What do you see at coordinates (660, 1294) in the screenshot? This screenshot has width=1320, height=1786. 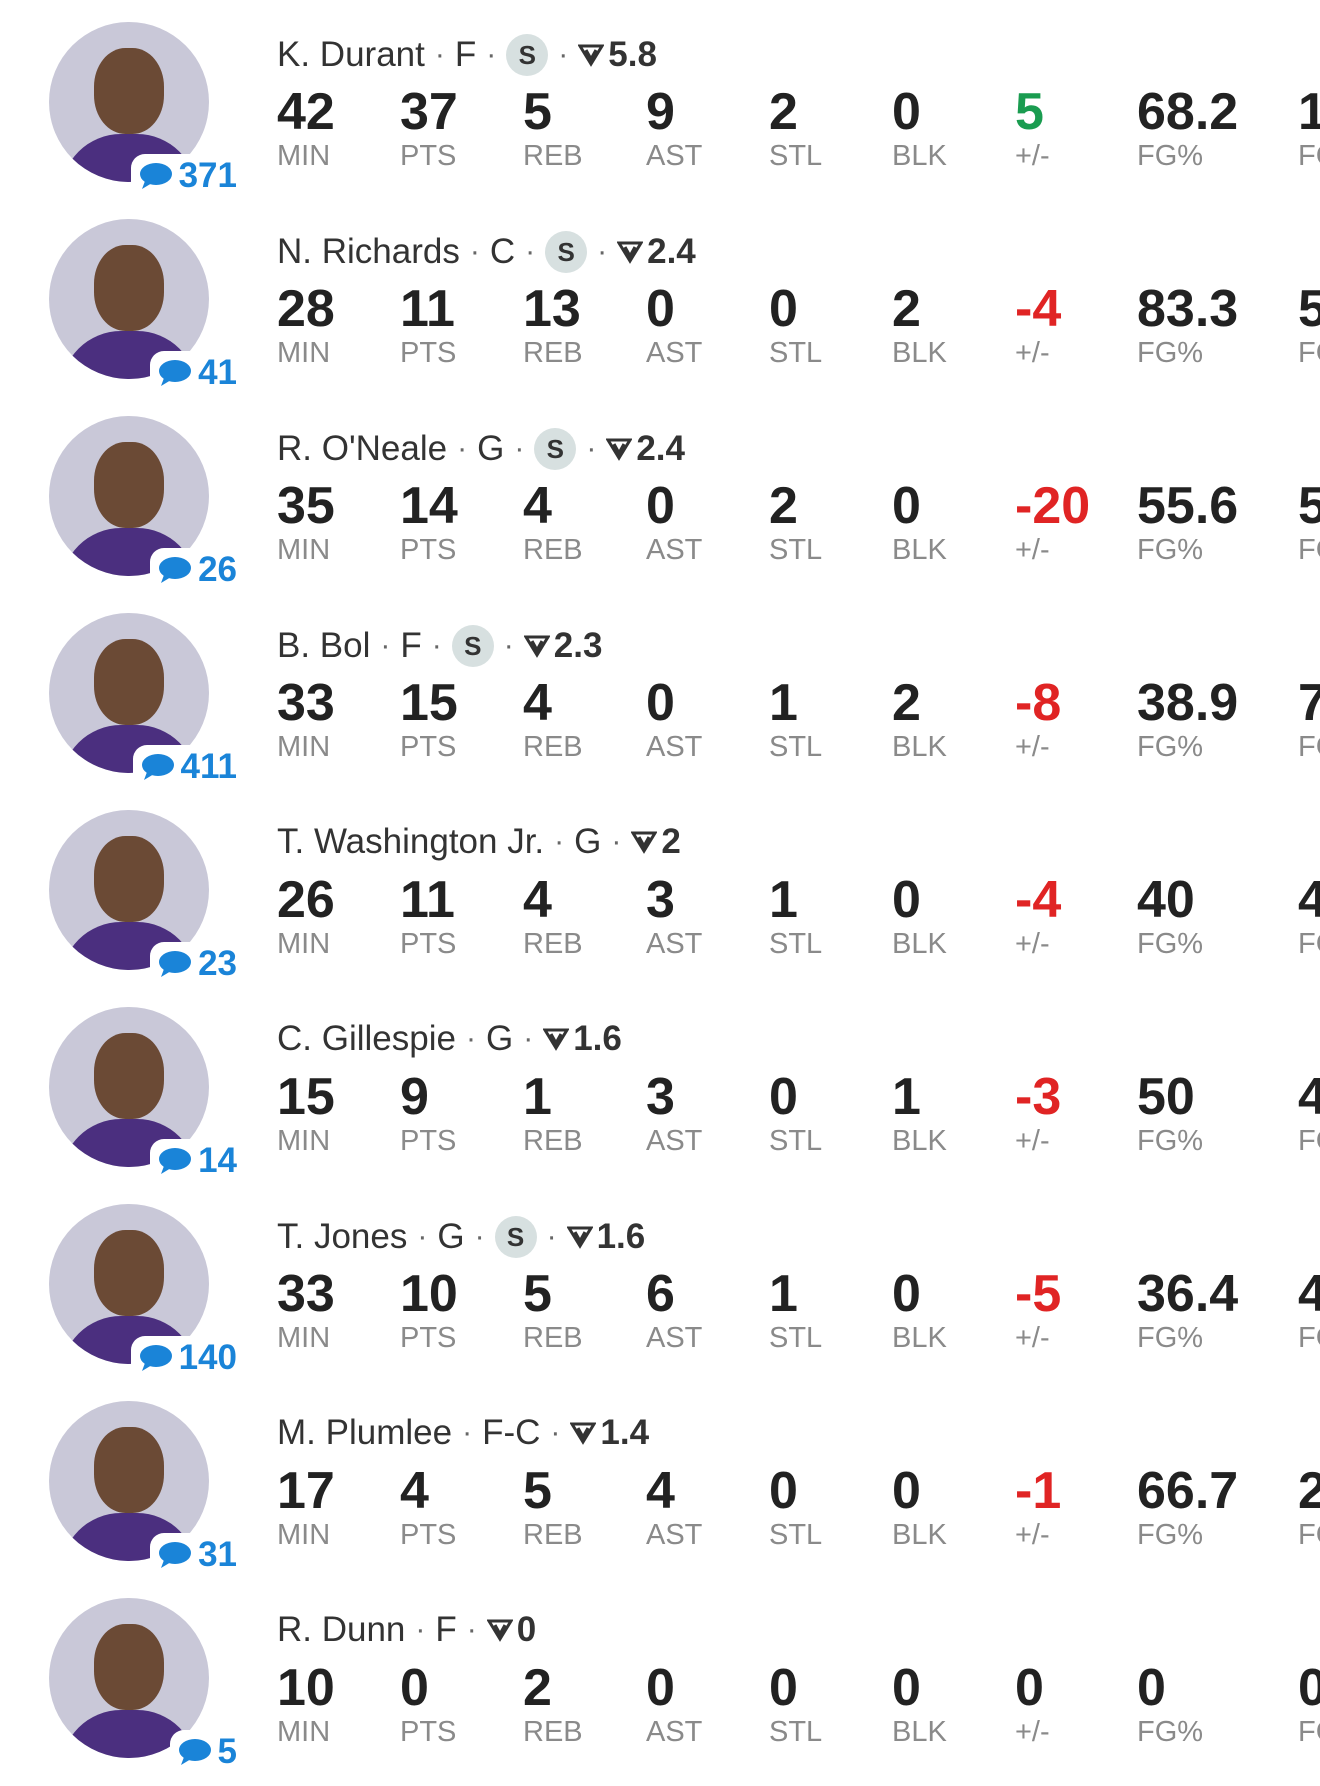 I see `stat-value: 6` at bounding box center [660, 1294].